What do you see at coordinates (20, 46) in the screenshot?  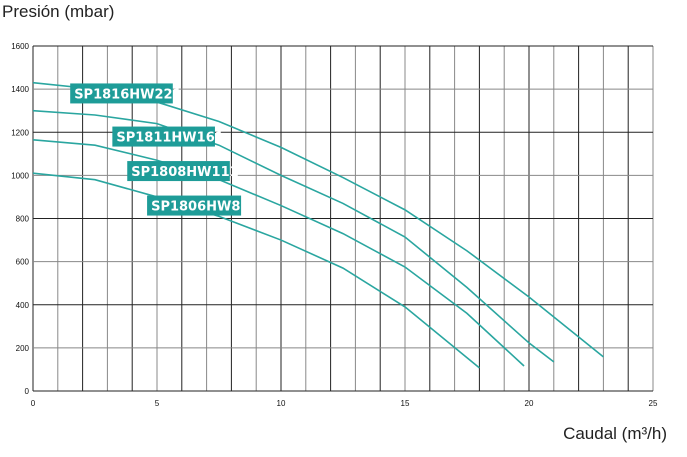 I see `y-tick-label: 1600` at bounding box center [20, 46].